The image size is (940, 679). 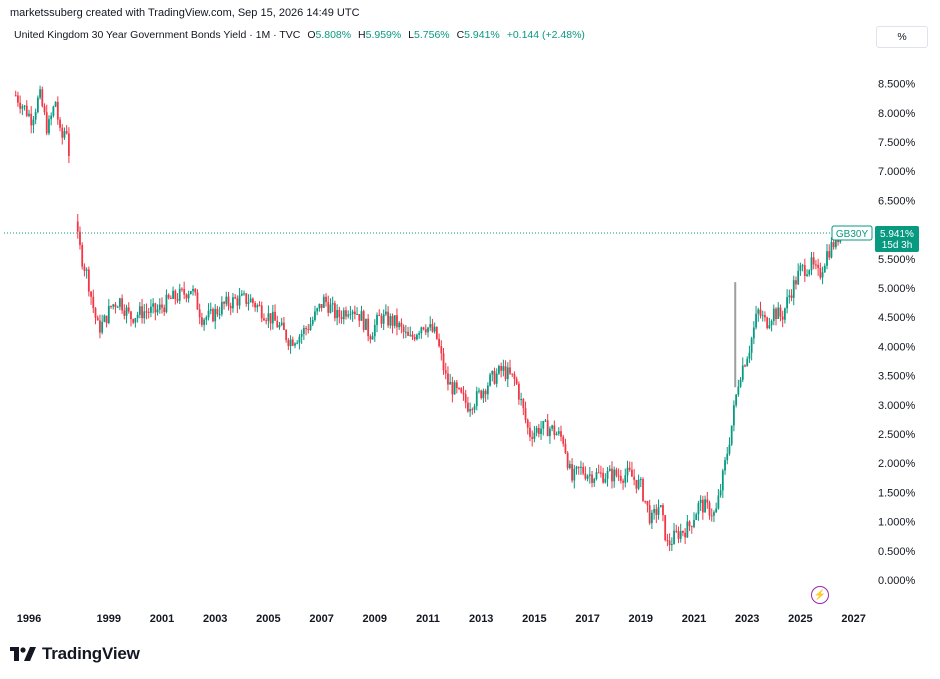 I want to click on percent-scale-button: %, so click(x=902, y=37).